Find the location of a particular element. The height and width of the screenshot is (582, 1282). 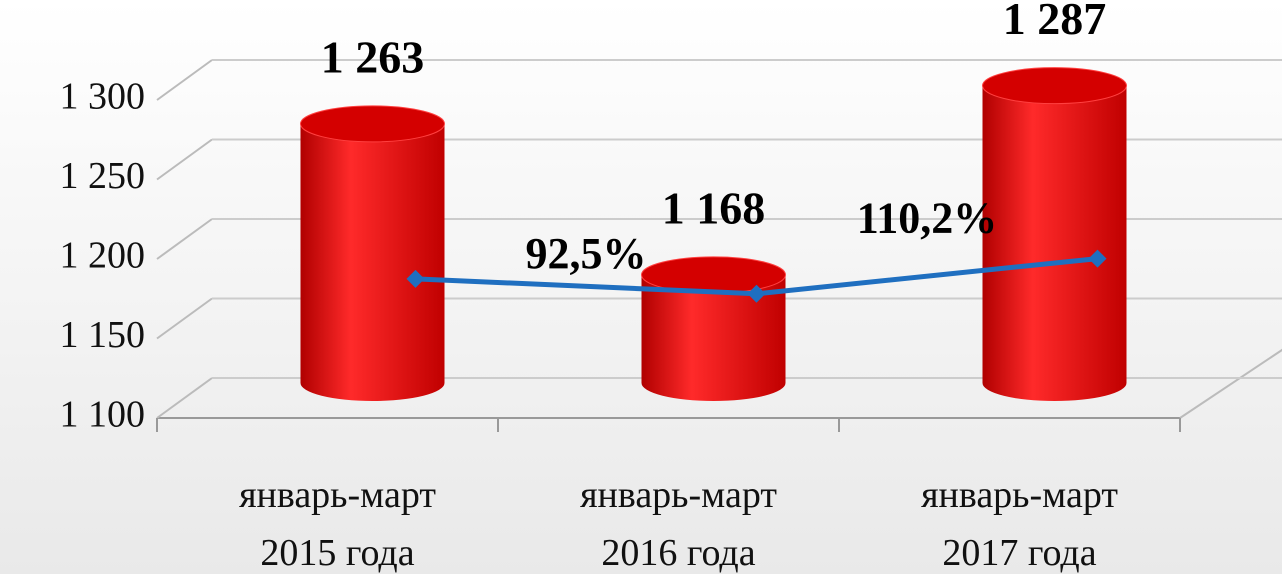

x-tick-label: январь-март 2016 года is located at coordinates (678, 524).